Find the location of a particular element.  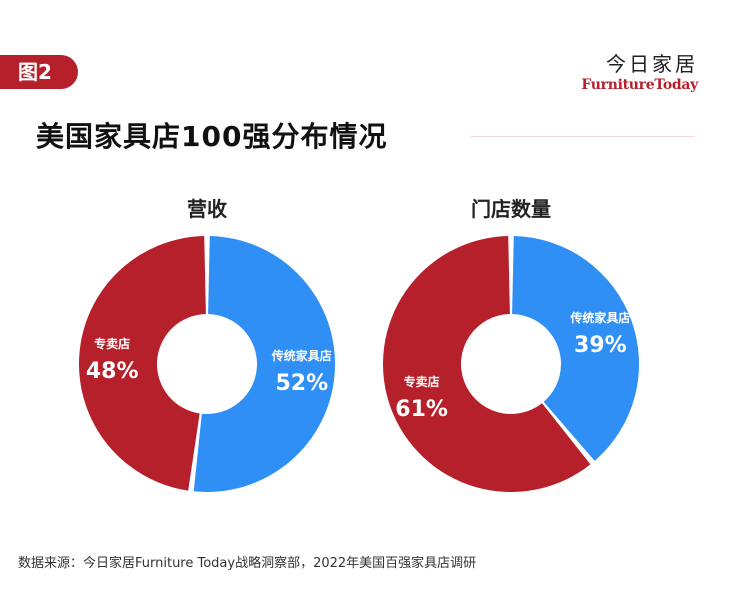

slice-value-revenue-1: 48% is located at coordinates (112, 371).